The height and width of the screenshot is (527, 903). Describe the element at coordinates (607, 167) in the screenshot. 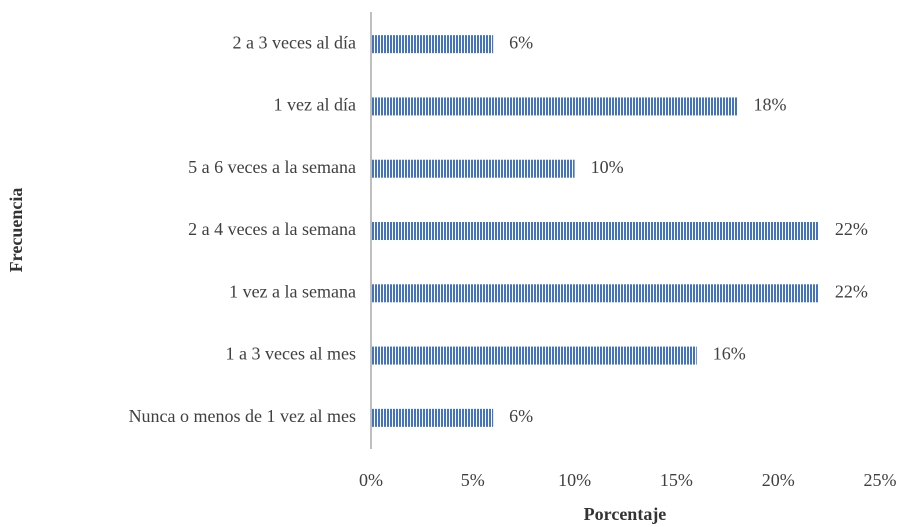

I see `data-label: 10%` at that location.